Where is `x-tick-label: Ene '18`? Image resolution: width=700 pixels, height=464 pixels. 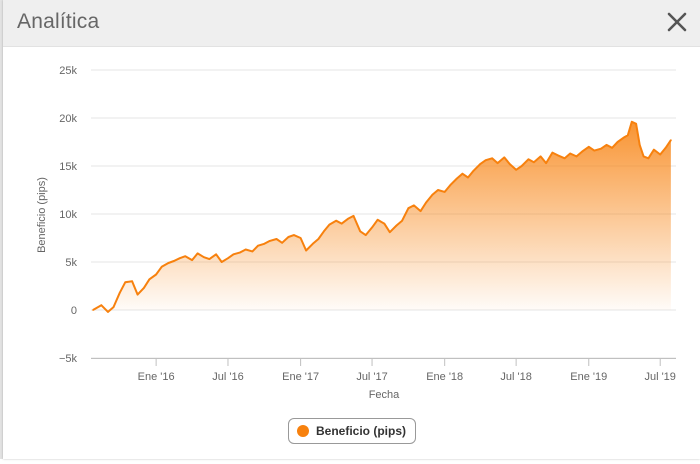 x-tick-label: Ene '18 is located at coordinates (444, 377).